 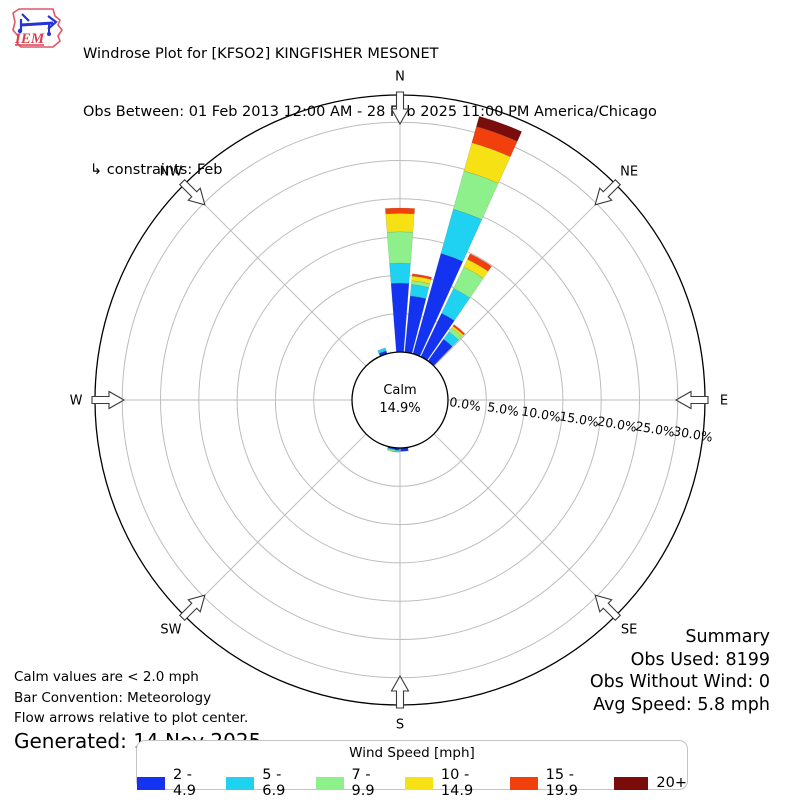 I want to click on legend-item-4: 15 - 19.9, so click(x=554, y=783).